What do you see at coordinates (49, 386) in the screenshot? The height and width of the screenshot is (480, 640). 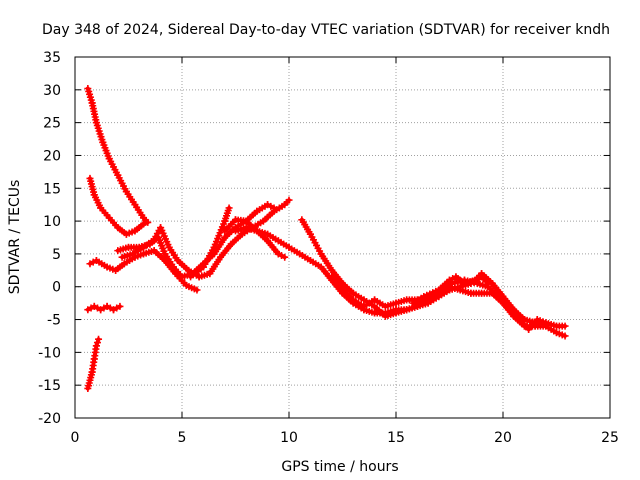 I see `y-tick-label: -15` at bounding box center [49, 386].